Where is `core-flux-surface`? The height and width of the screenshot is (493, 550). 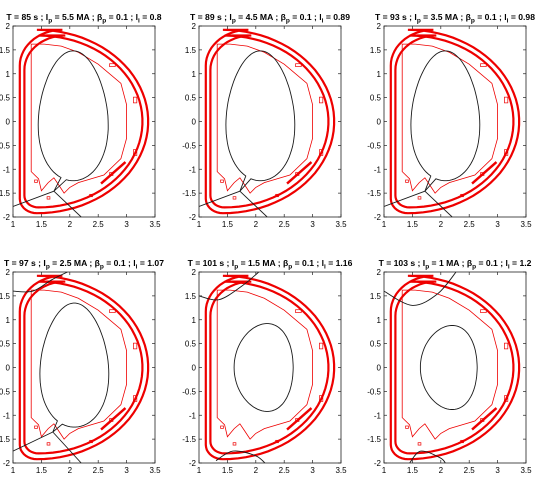
core-flux-surface is located at coordinates (448, 367).